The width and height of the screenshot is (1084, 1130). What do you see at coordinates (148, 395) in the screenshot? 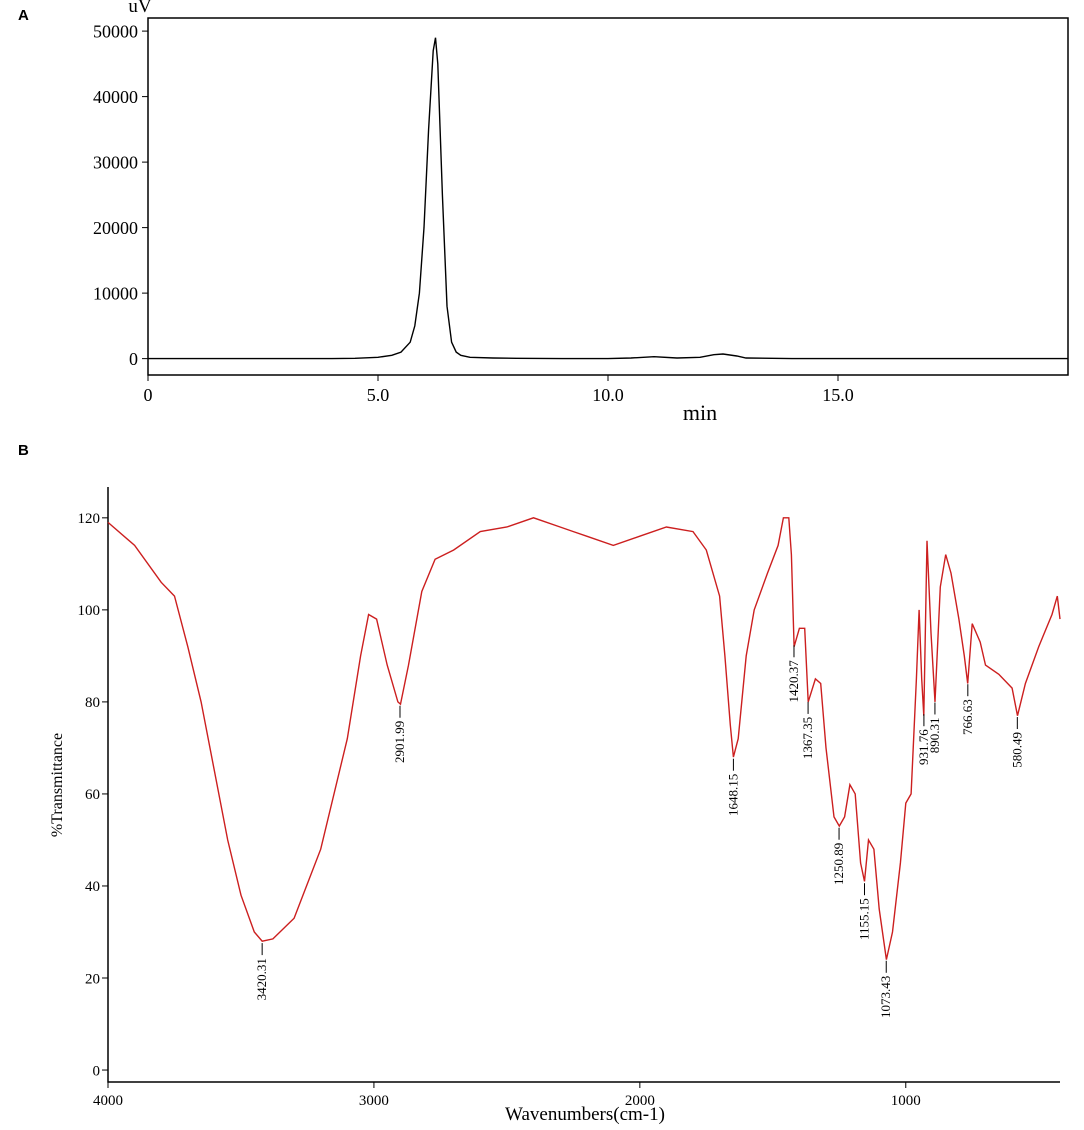
I see `x-tick-label: 0` at bounding box center [148, 395].